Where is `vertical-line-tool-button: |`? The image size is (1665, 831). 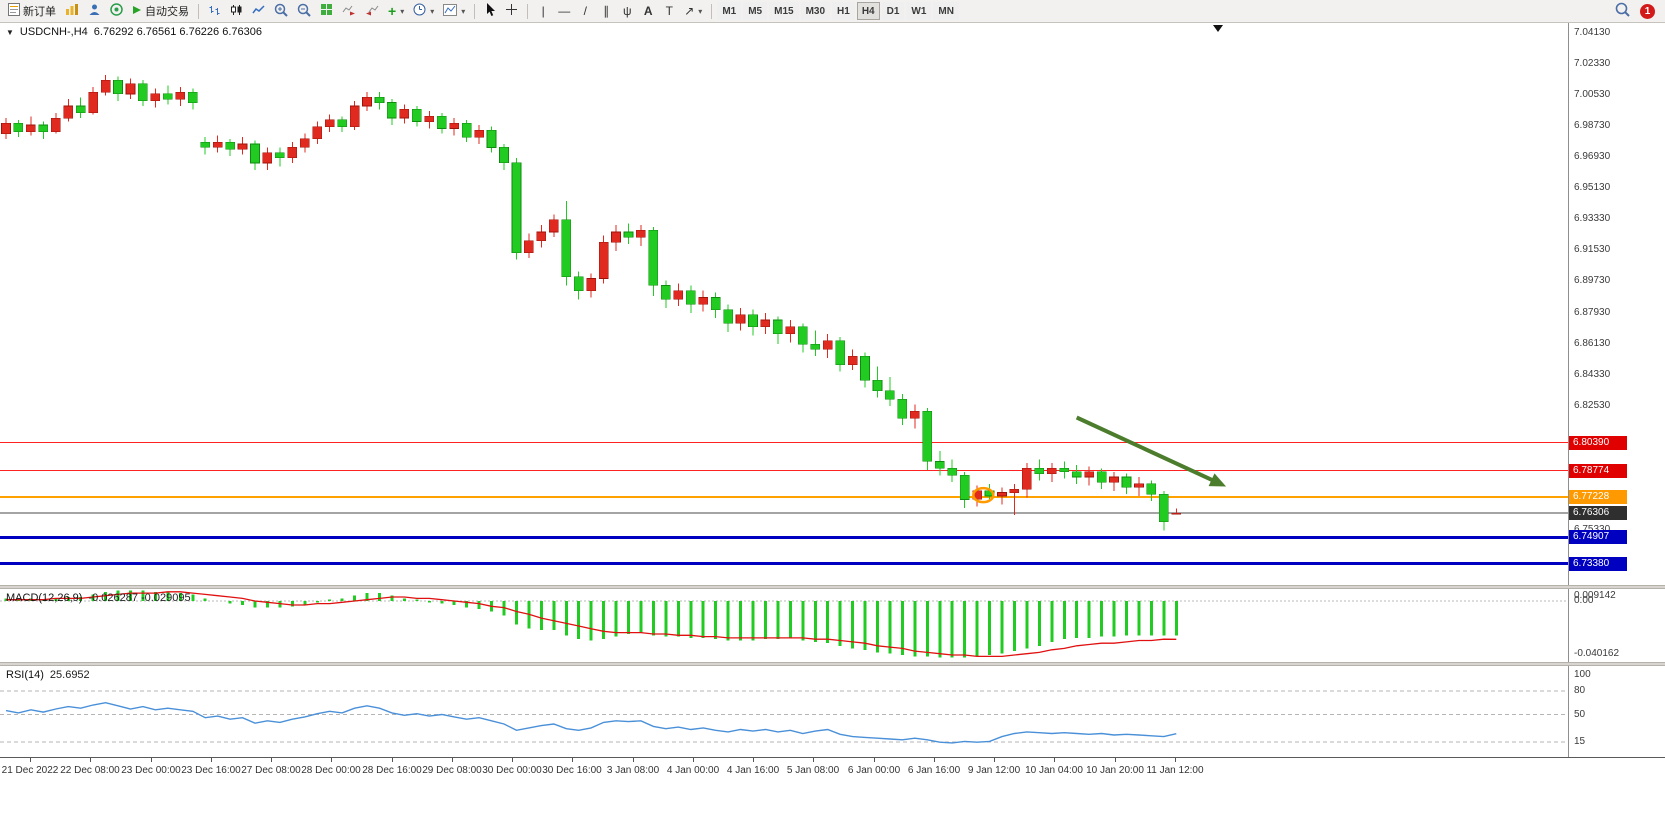
vertical-line-tool-button: | is located at coordinates (543, 11).